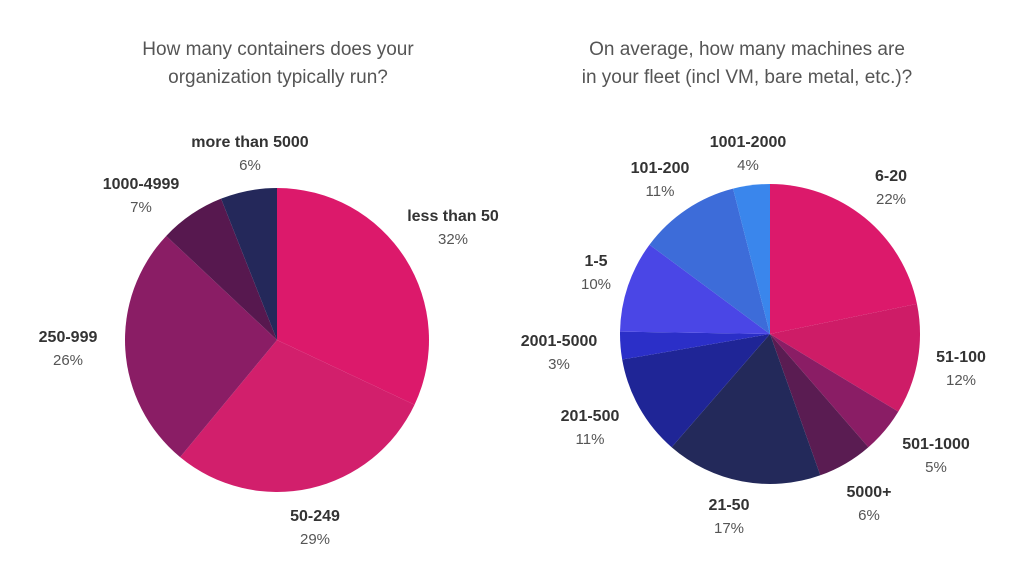 This screenshot has height=573, width=1024. What do you see at coordinates (278, 77) in the screenshot?
I see `containers-title-line-2: organization typically run?` at bounding box center [278, 77].